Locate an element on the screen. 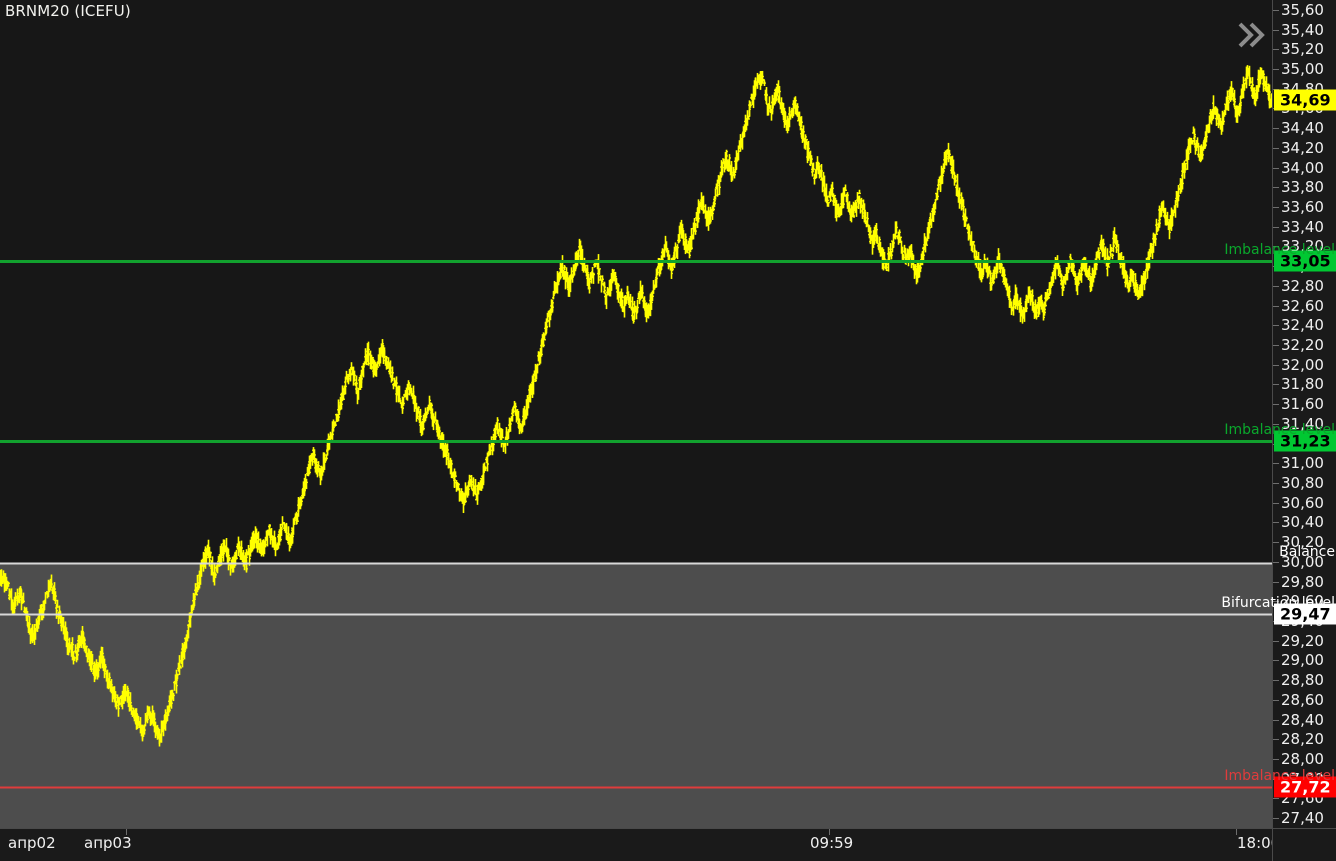  imbalance-level-mid-label: Imbalance level is located at coordinates (1279, 429).